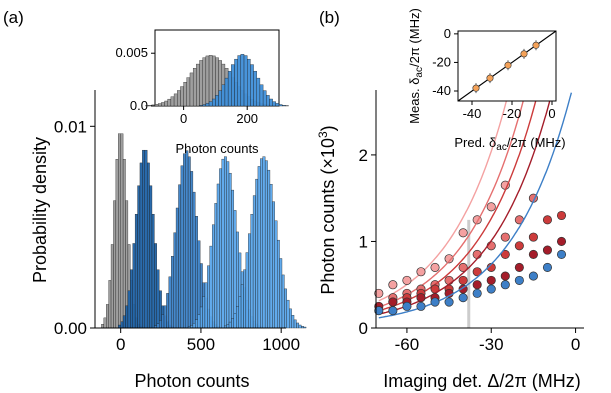  What do you see at coordinates (281, 344) in the screenshot?
I see `x-tick-label: 1000` at bounding box center [281, 344].